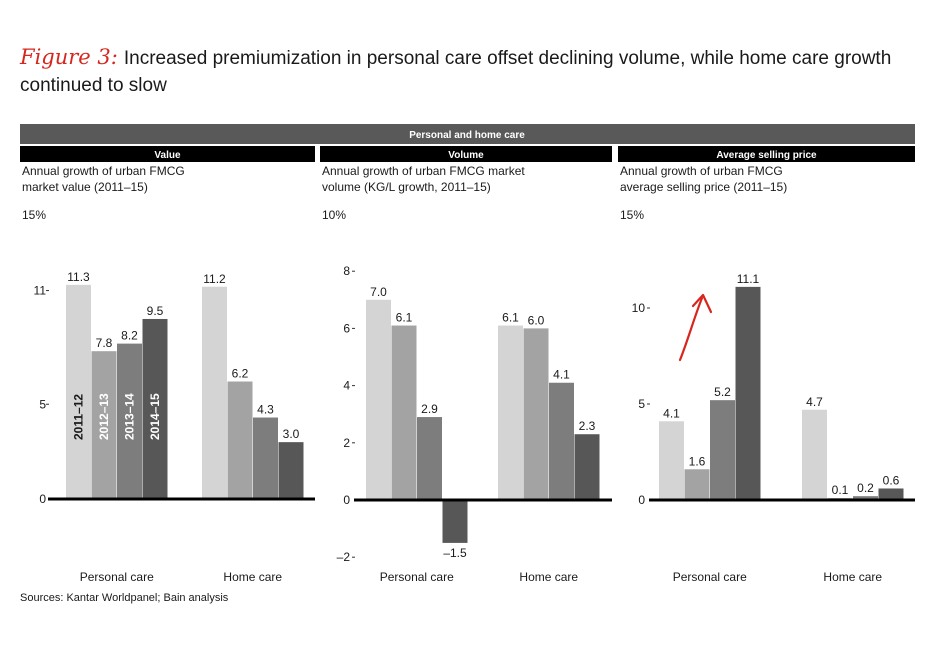 This screenshot has height=653, width=950. Describe the element at coordinates (639, 308) in the screenshot. I see `y-tick-label: 10` at that location.